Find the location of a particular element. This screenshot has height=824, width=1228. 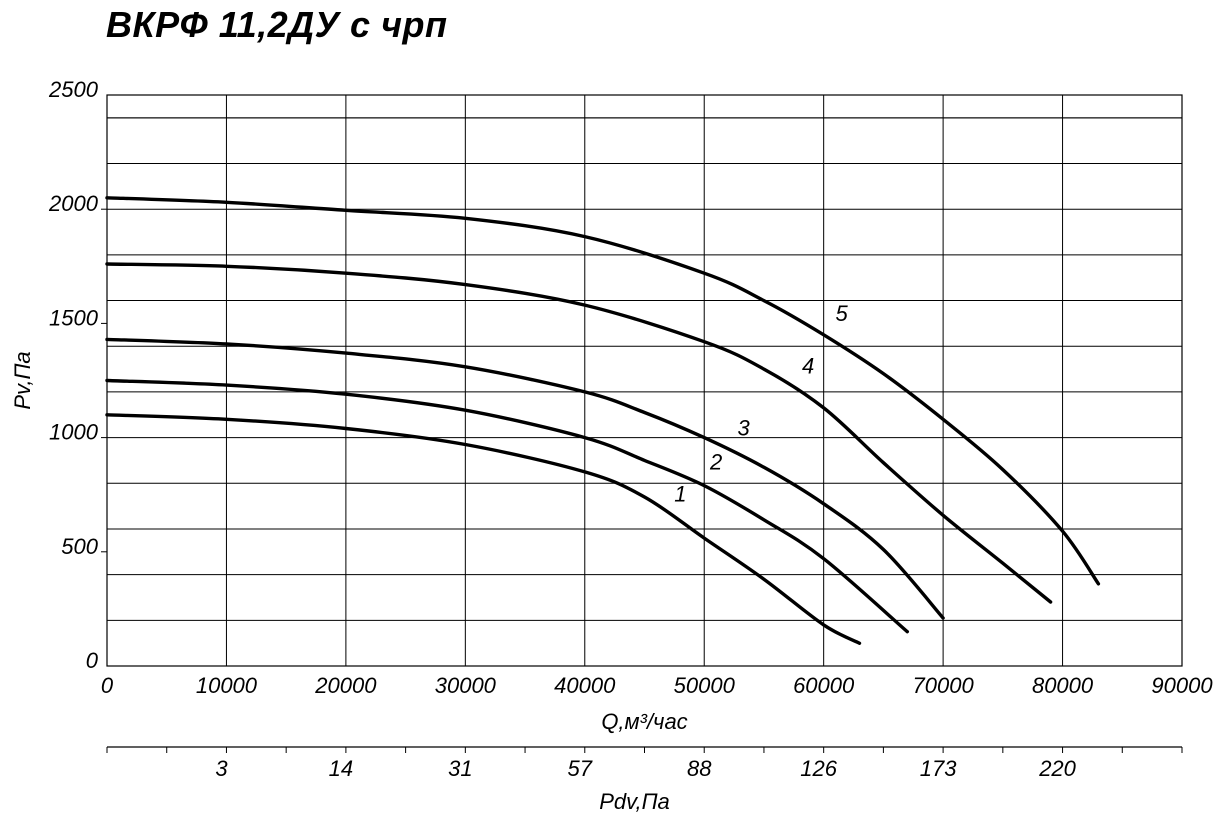

x-tick-label: 30000 is located at coordinates (466, 685).